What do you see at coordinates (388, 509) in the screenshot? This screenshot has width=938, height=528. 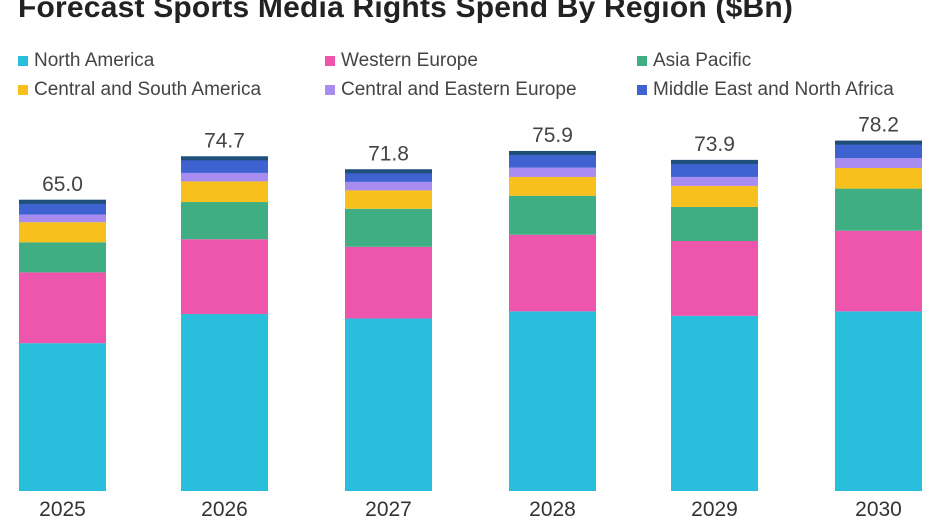 I see `x-tick-label: 2027` at bounding box center [388, 509].